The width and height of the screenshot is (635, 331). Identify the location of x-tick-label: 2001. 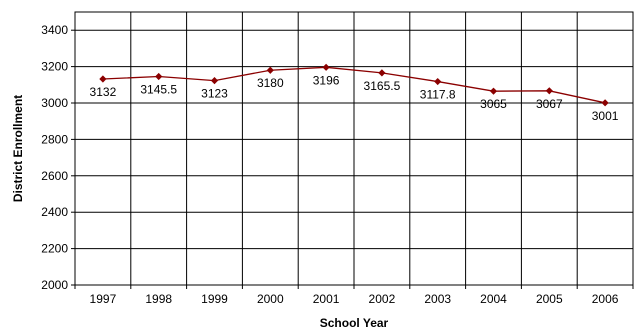
(326, 299).